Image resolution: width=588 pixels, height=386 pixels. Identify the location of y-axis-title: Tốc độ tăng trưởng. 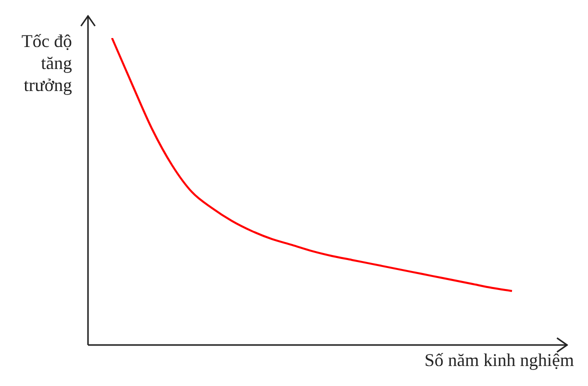
(46, 63).